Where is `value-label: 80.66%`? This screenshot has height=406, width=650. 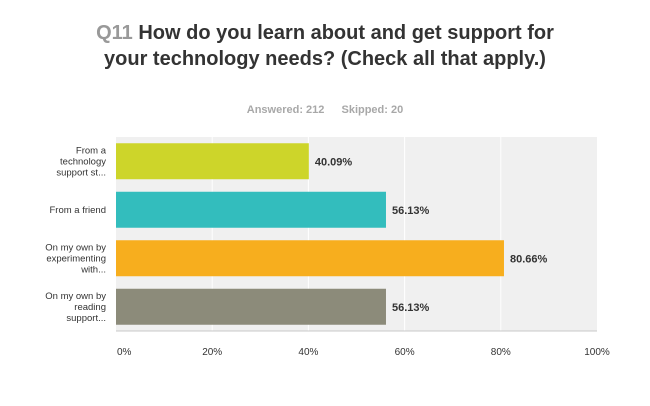 value-label: 80.66% is located at coordinates (529, 259).